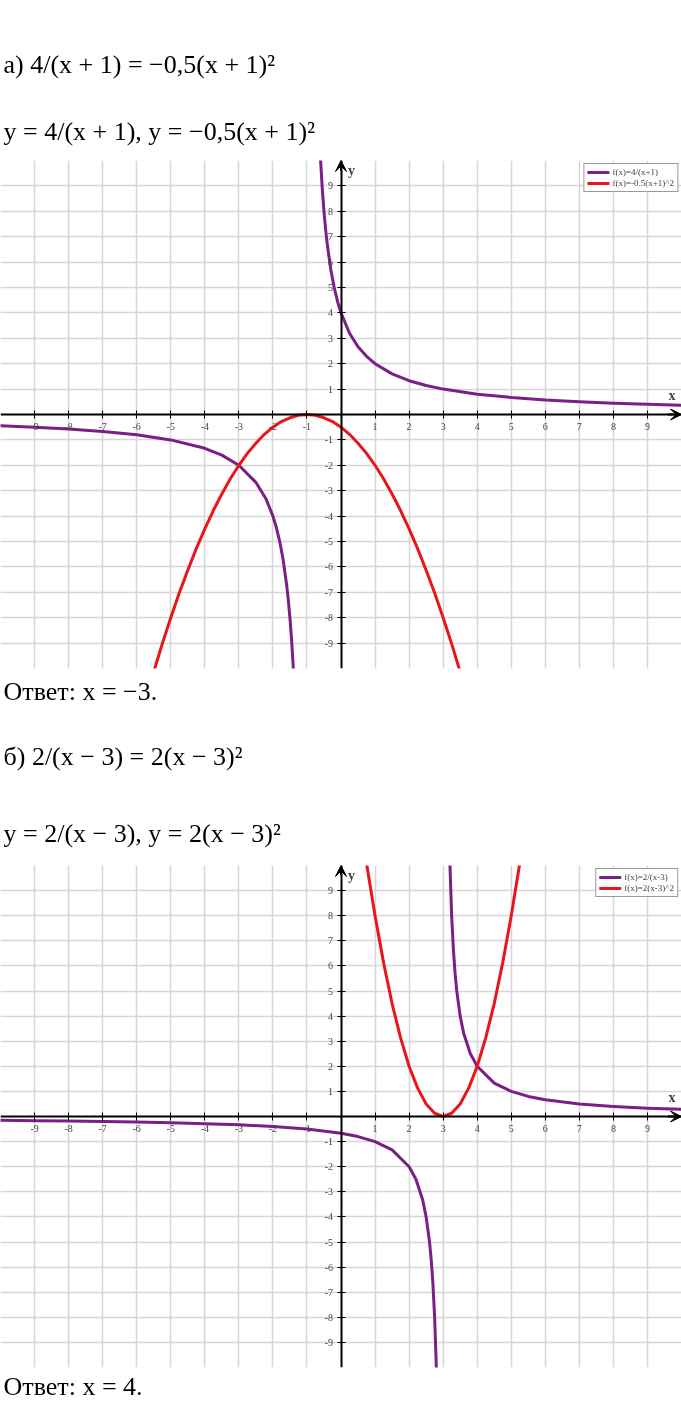 Image resolution: width=681 pixels, height=1412 pixels. What do you see at coordinates (123, 756) in the screenshot?
I see `chart-title: б) 2/(x − 3) = 2(x − 3)²` at bounding box center [123, 756].